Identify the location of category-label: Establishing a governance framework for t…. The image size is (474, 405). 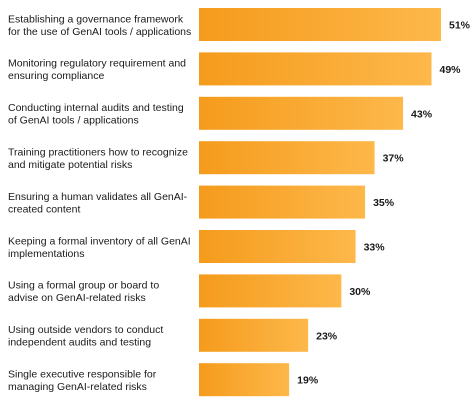
(99, 25).